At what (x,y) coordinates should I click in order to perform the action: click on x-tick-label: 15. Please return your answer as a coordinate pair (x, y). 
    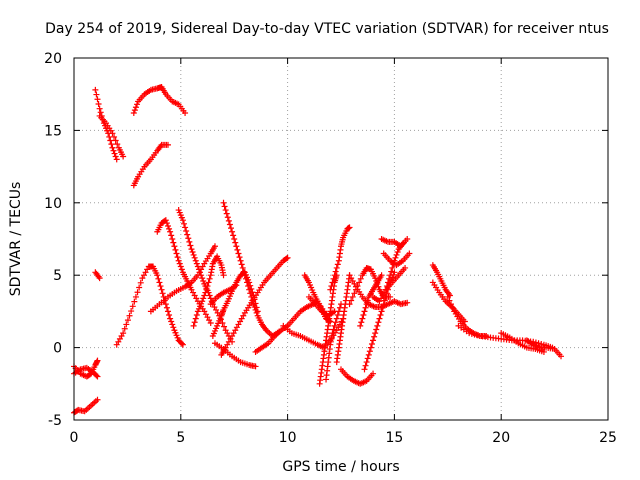
    Looking at the image, I should click on (394, 438).